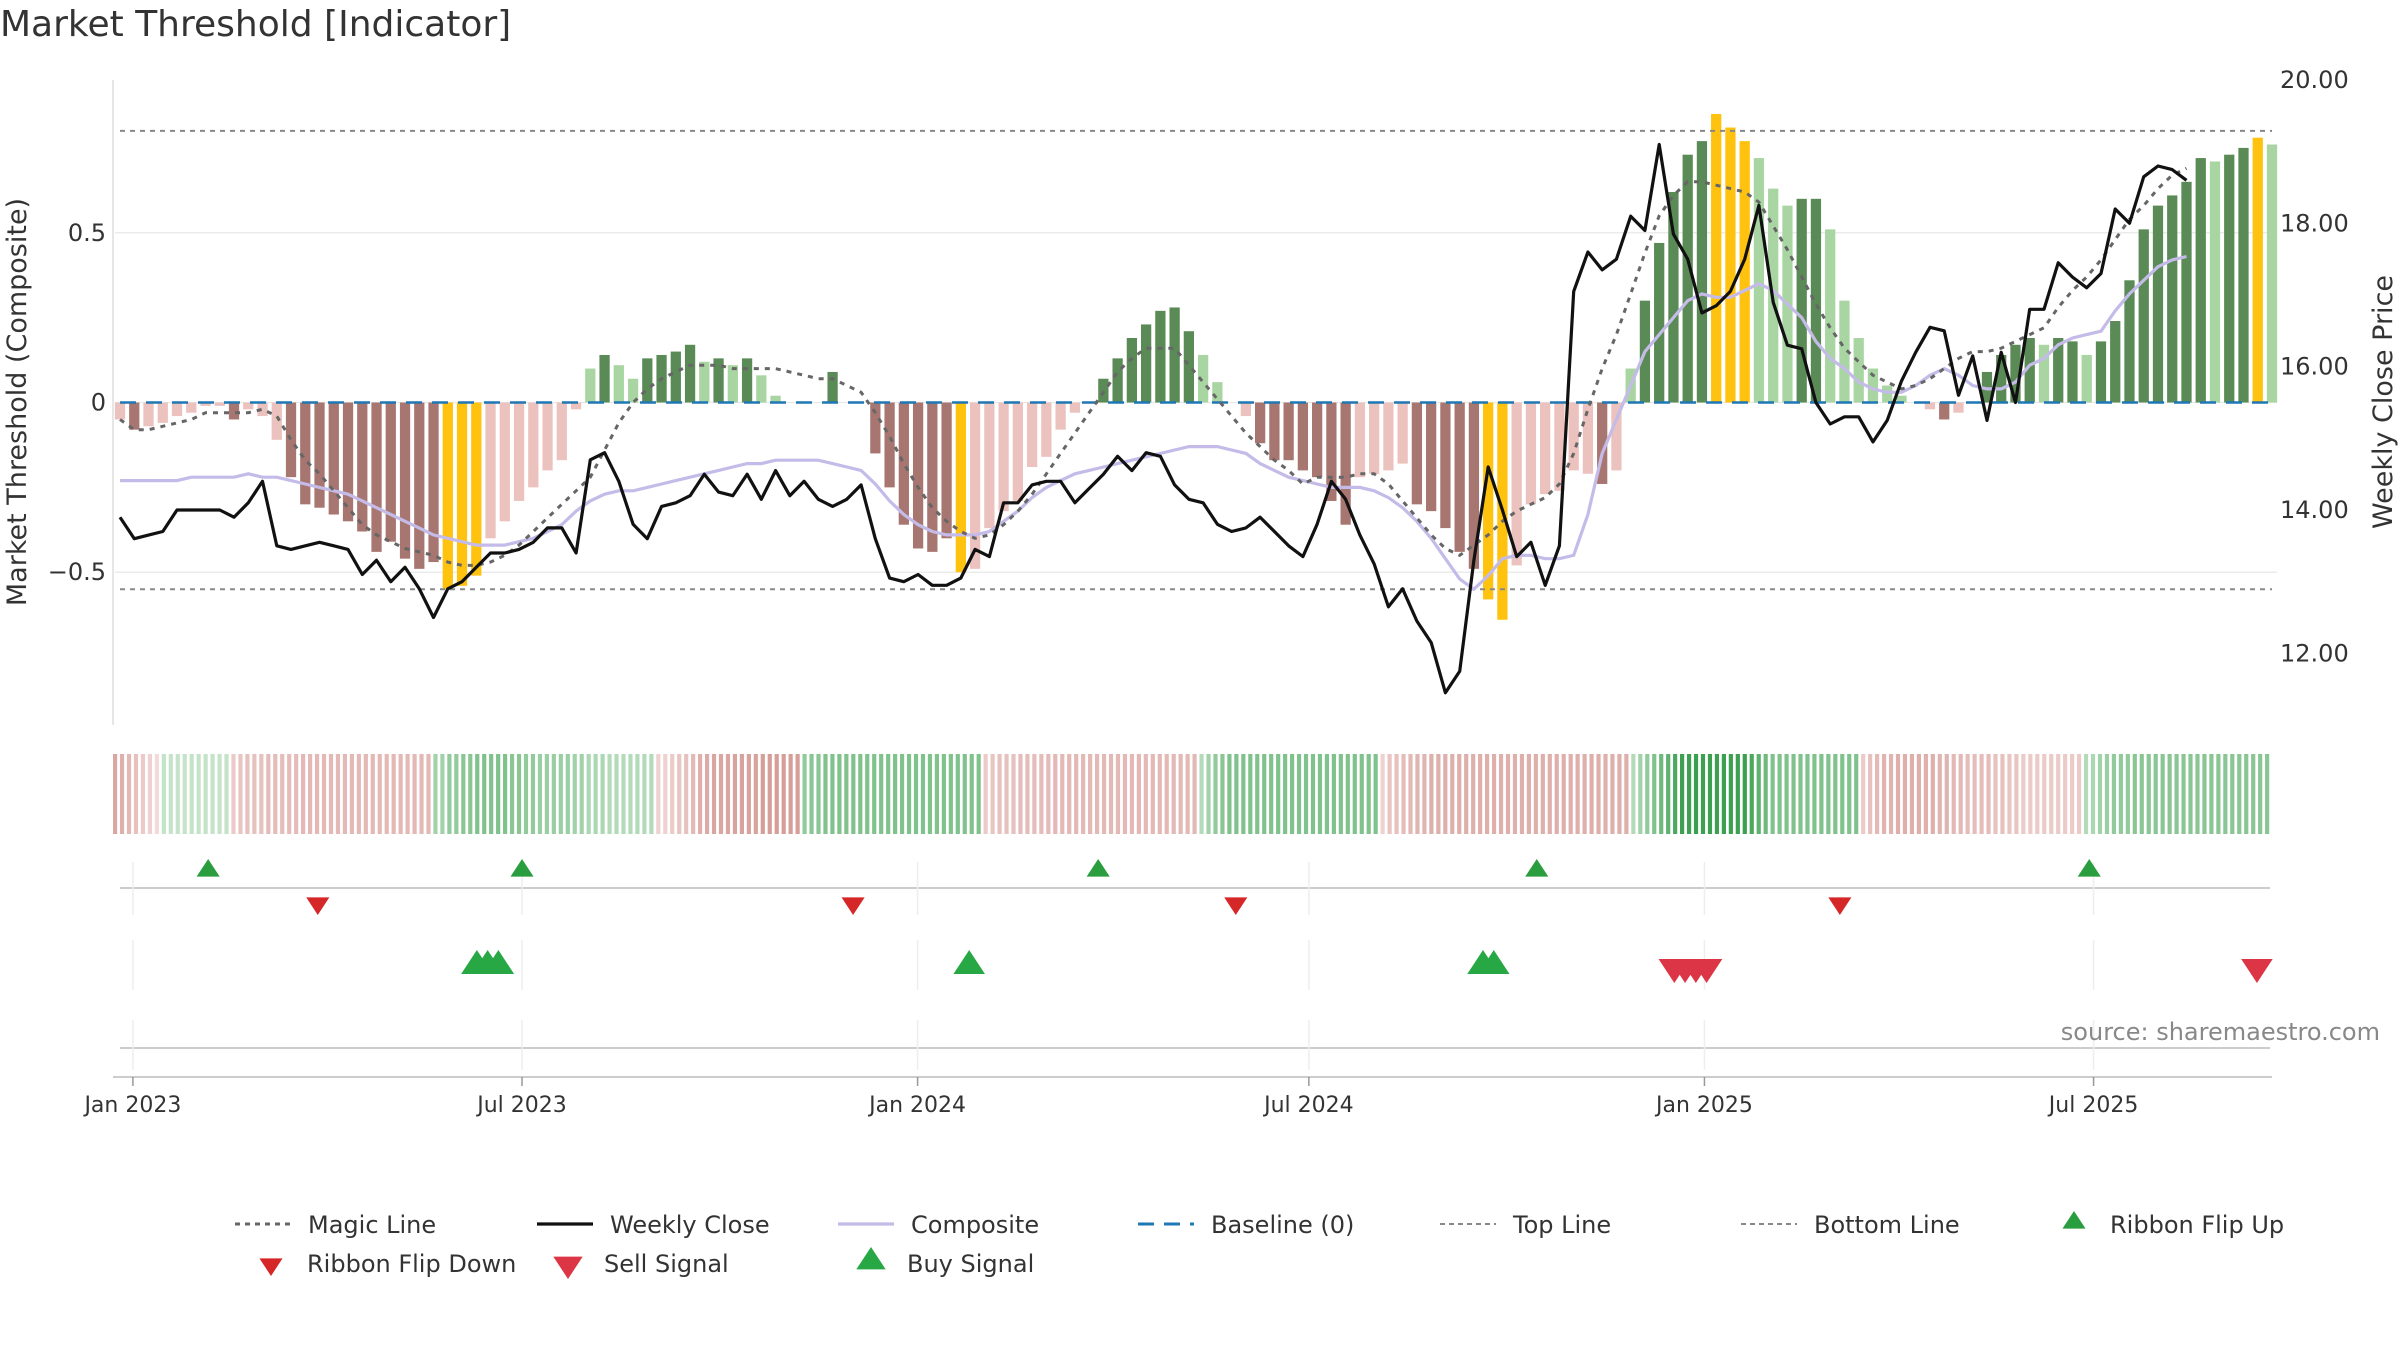 The image size is (2400, 1350). What do you see at coordinates (411, 1264) in the screenshot?
I see `legend-label: Ribbon Flip Down` at bounding box center [411, 1264].